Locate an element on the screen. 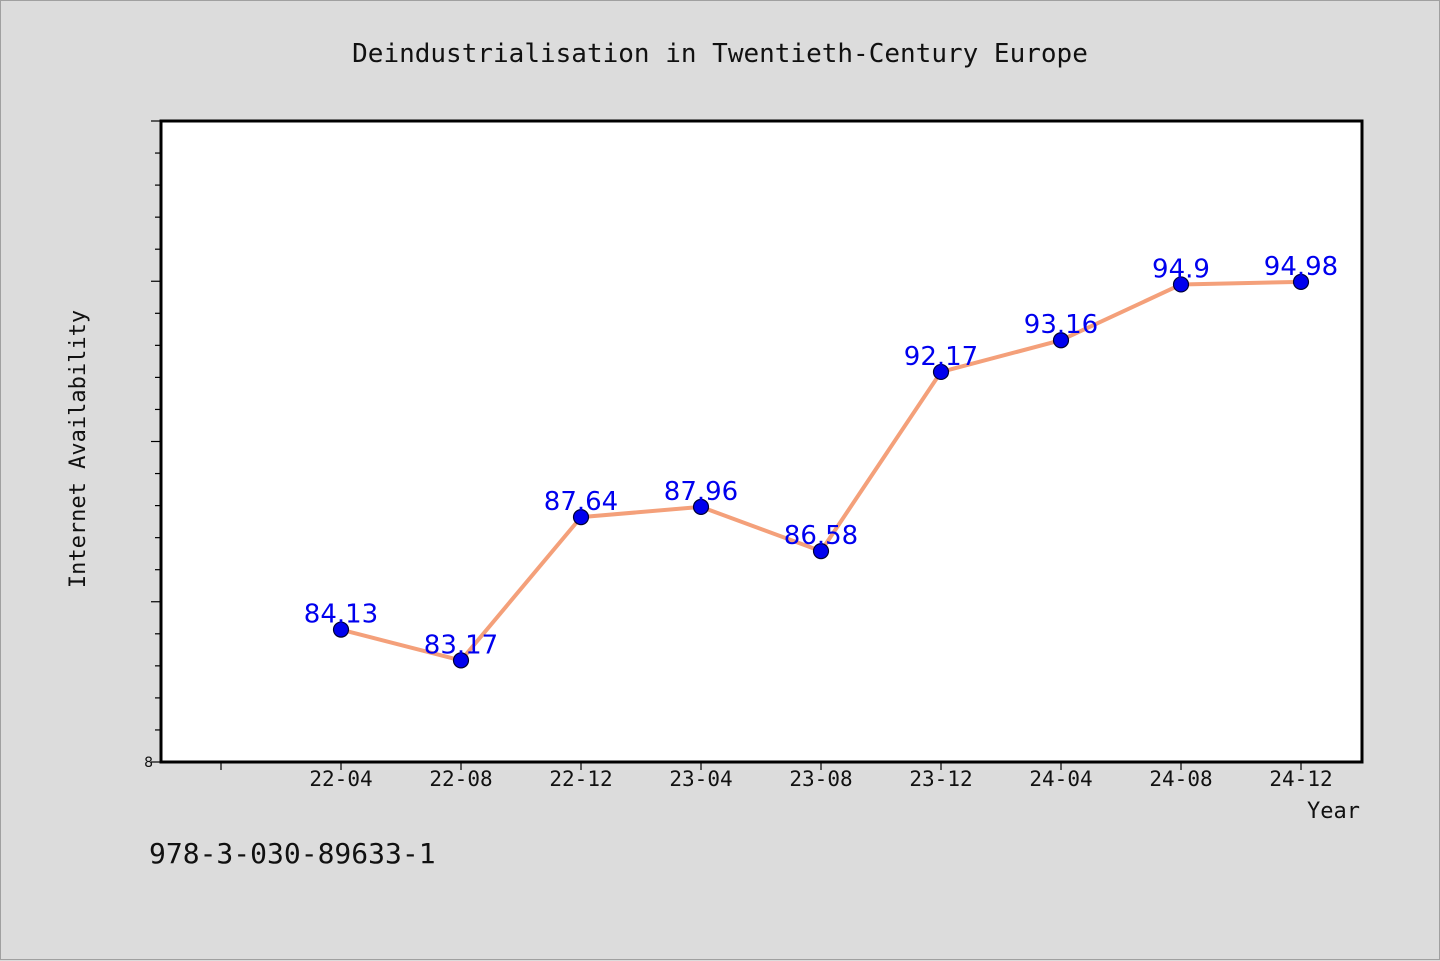 The width and height of the screenshot is (1440, 961). data-label: 92.17 is located at coordinates (941, 357).